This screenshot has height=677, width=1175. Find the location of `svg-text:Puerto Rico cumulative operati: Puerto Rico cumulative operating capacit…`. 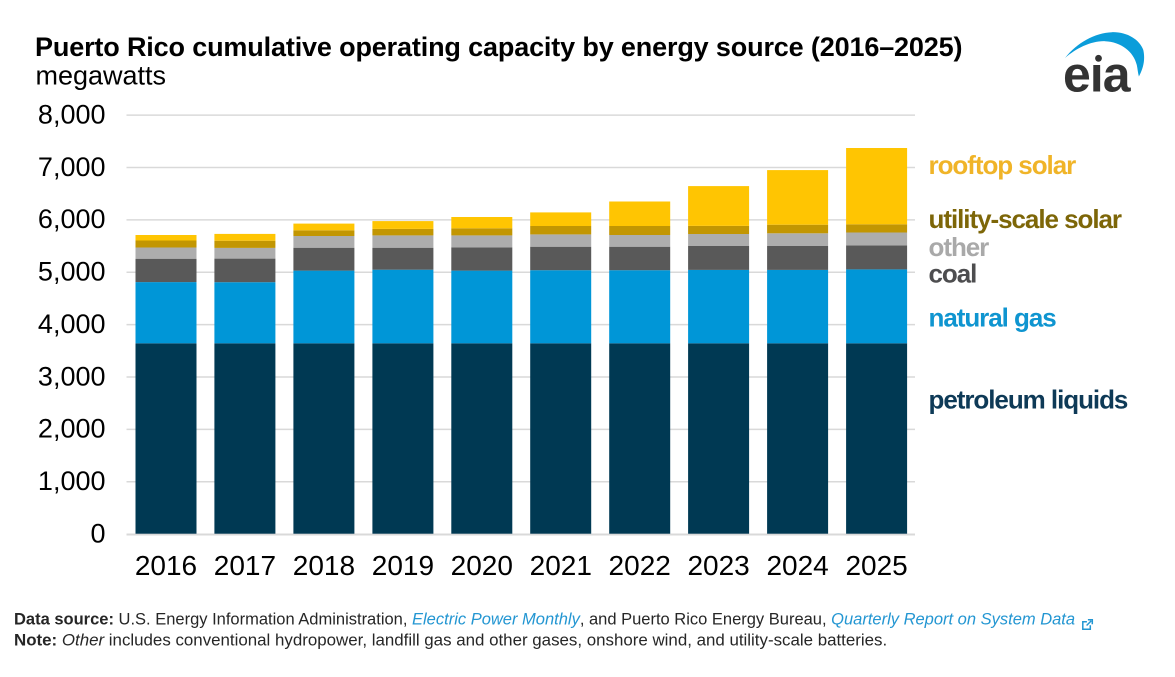

svg-text:Puerto Rico cumulative operati: Puerto Rico cumulative operating capacit… is located at coordinates (498, 47).